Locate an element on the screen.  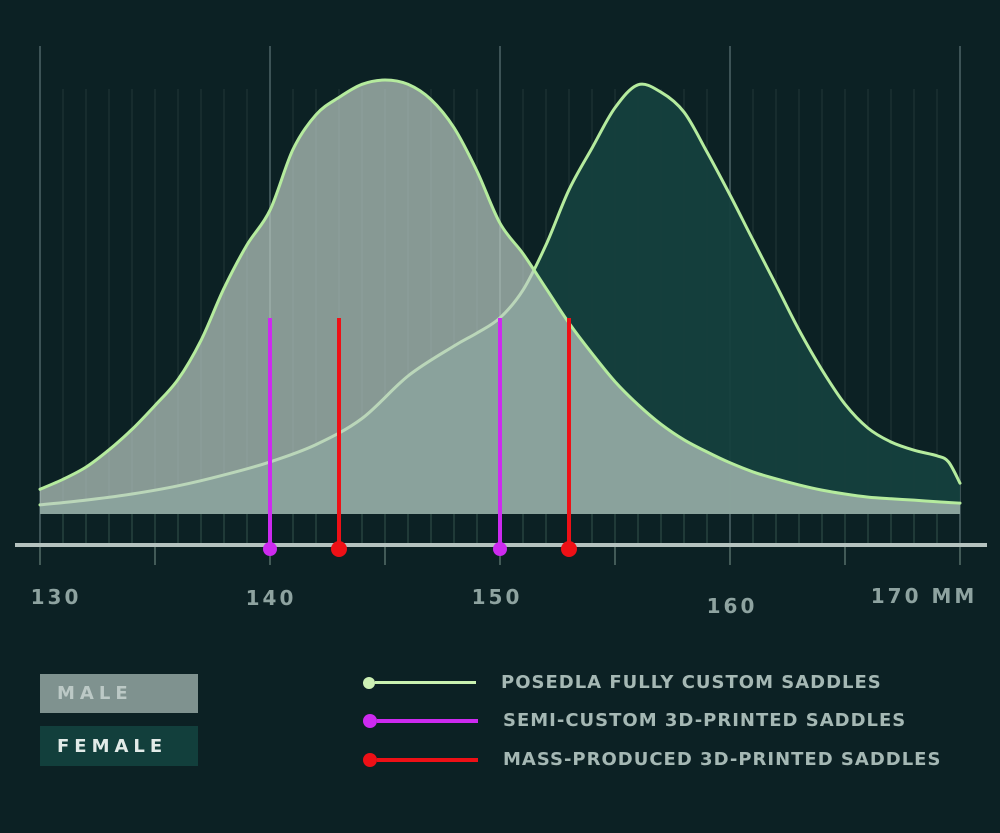
female-swatch-label: FEMALE is located at coordinates (112, 746).